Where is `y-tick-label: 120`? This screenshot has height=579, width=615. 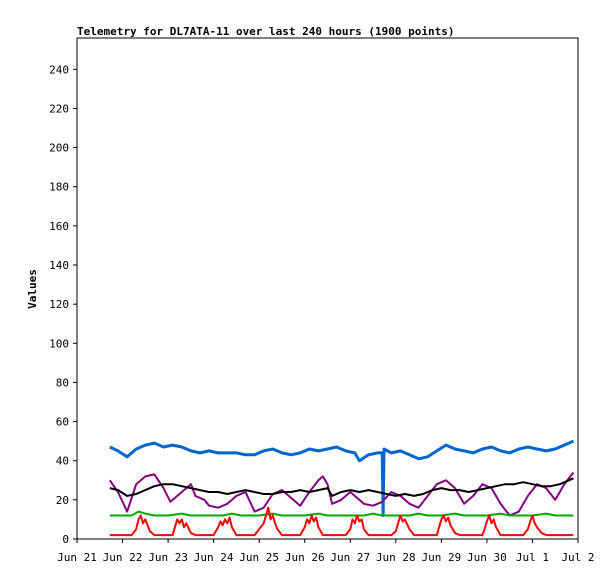 y-tick-label: 120 is located at coordinates (59, 304).